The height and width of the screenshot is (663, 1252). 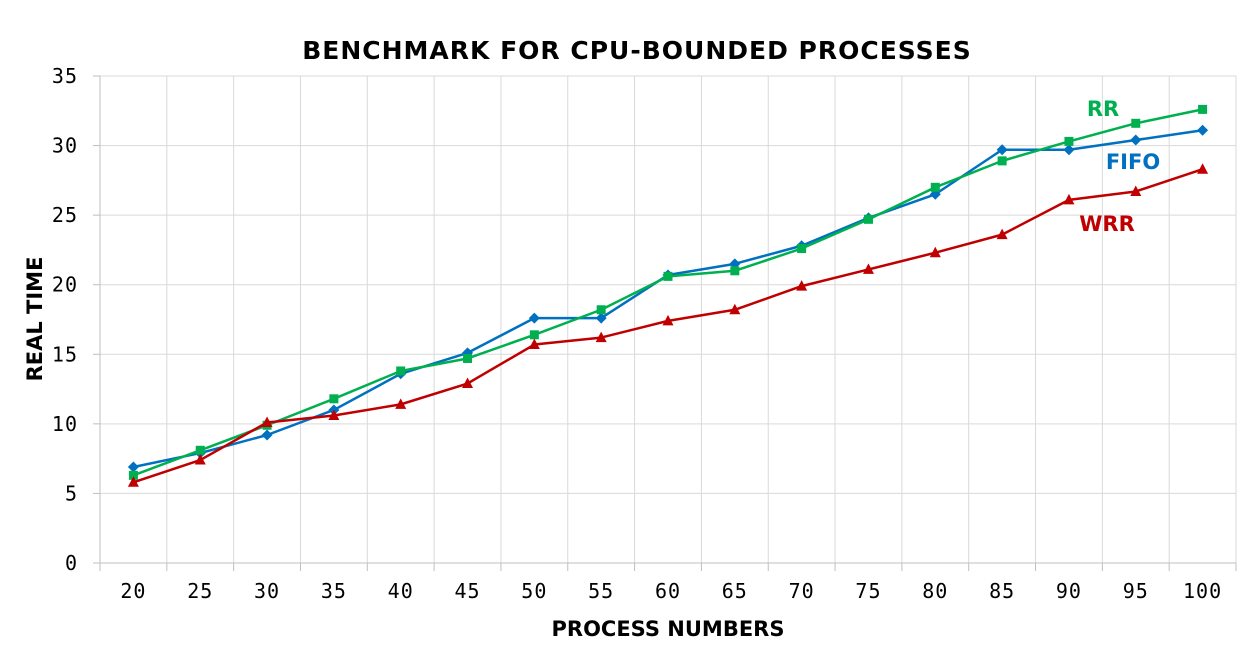 What do you see at coordinates (868, 591) in the screenshot?
I see `x-tick-label: 75` at bounding box center [868, 591].